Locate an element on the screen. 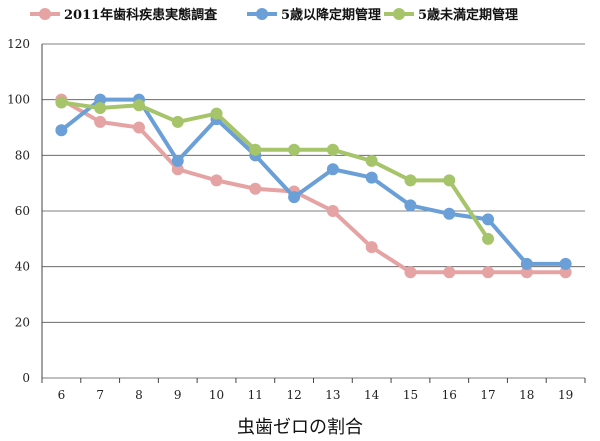 The width and height of the screenshot is (600, 441). x-tick-label: 11 is located at coordinates (255, 395).